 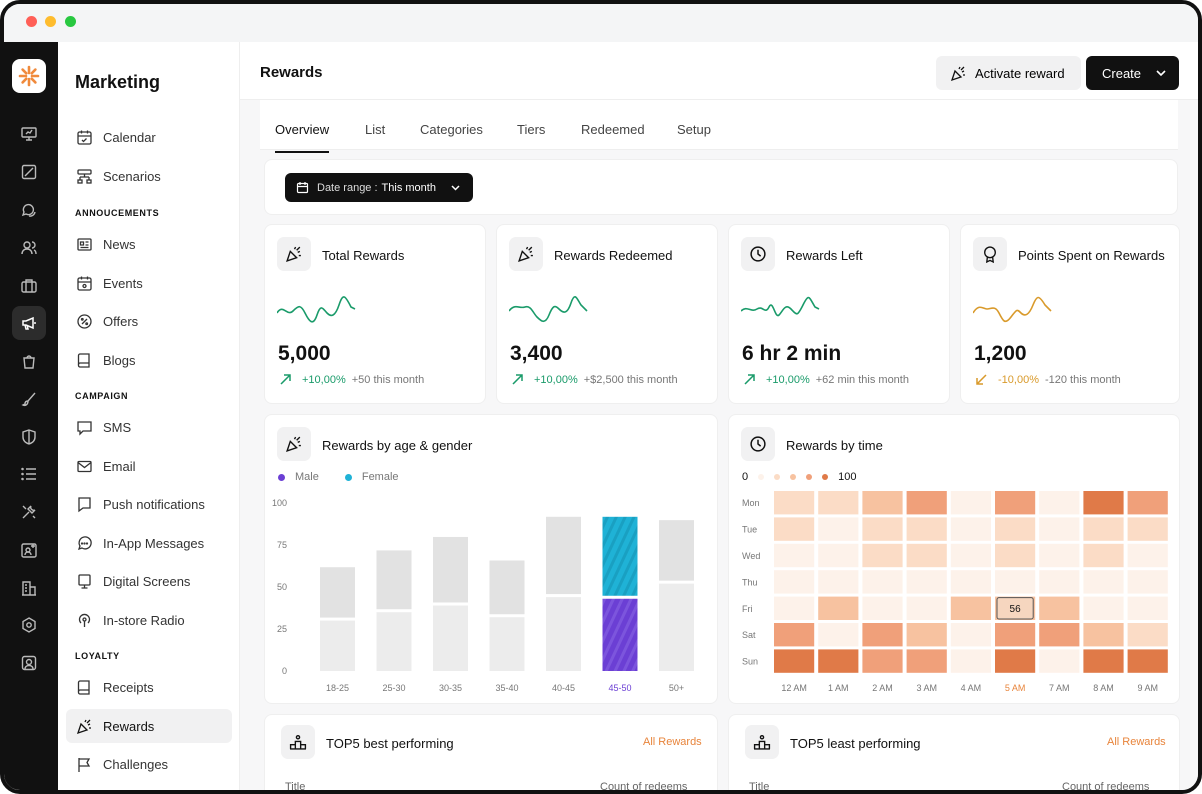 I want to click on app-logo, so click(x=29, y=76).